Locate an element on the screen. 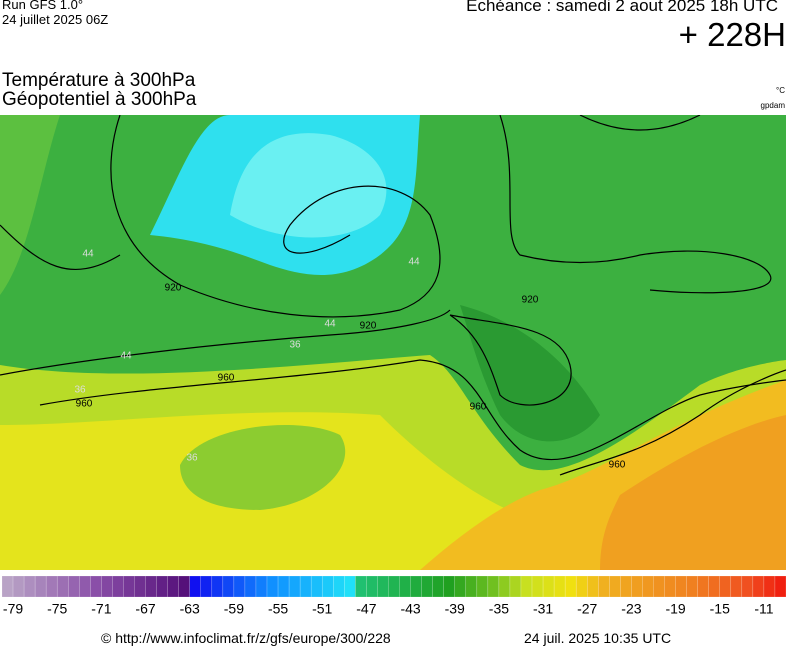 Image resolution: width=786 pixels, height=648 pixels. run-date: 24 juillet 2025 06Z is located at coordinates (55, 19).